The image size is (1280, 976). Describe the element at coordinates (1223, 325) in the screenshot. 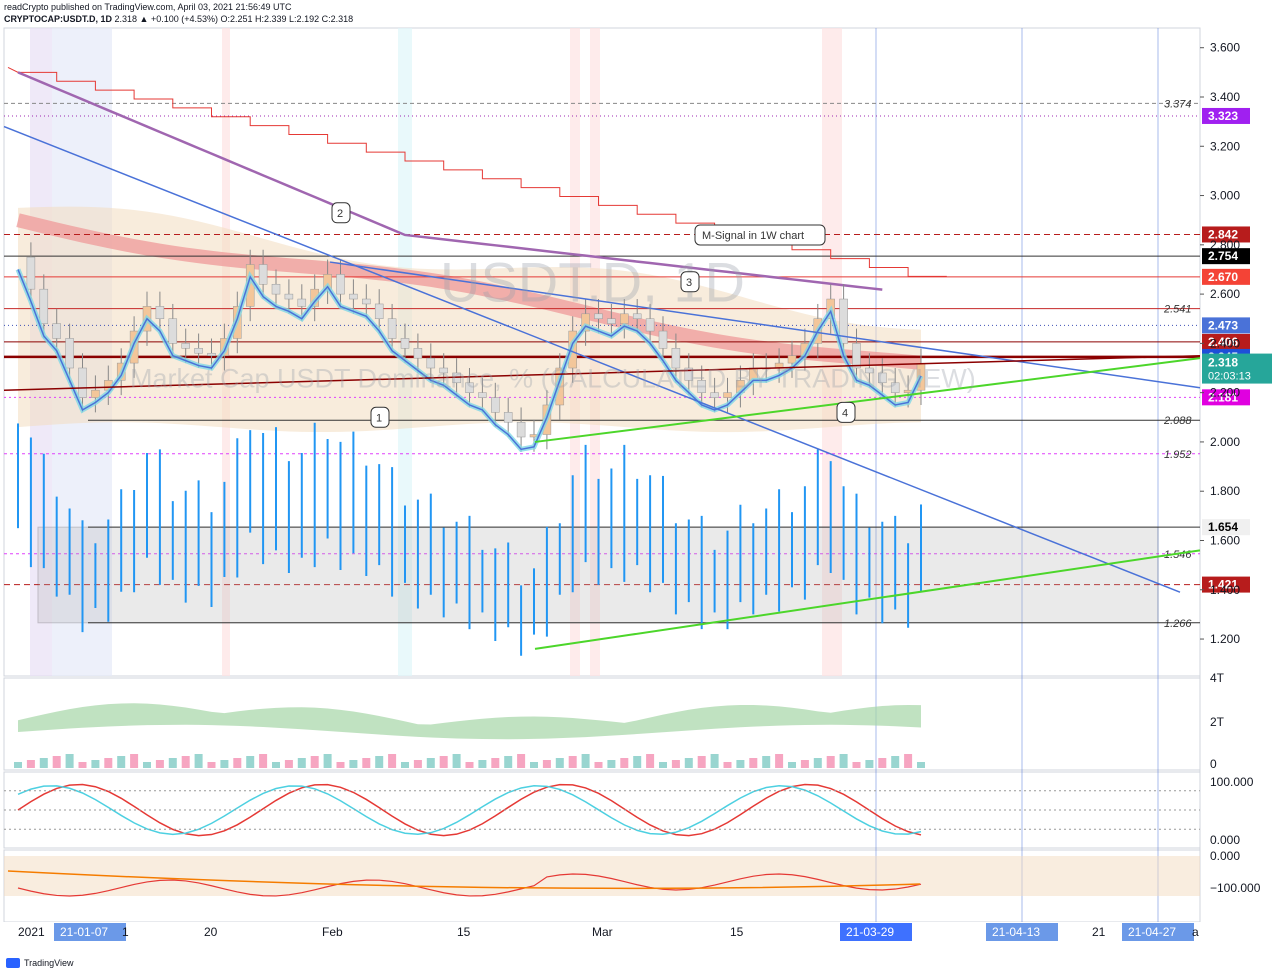

I see `price-tag-label: 2.473` at that location.